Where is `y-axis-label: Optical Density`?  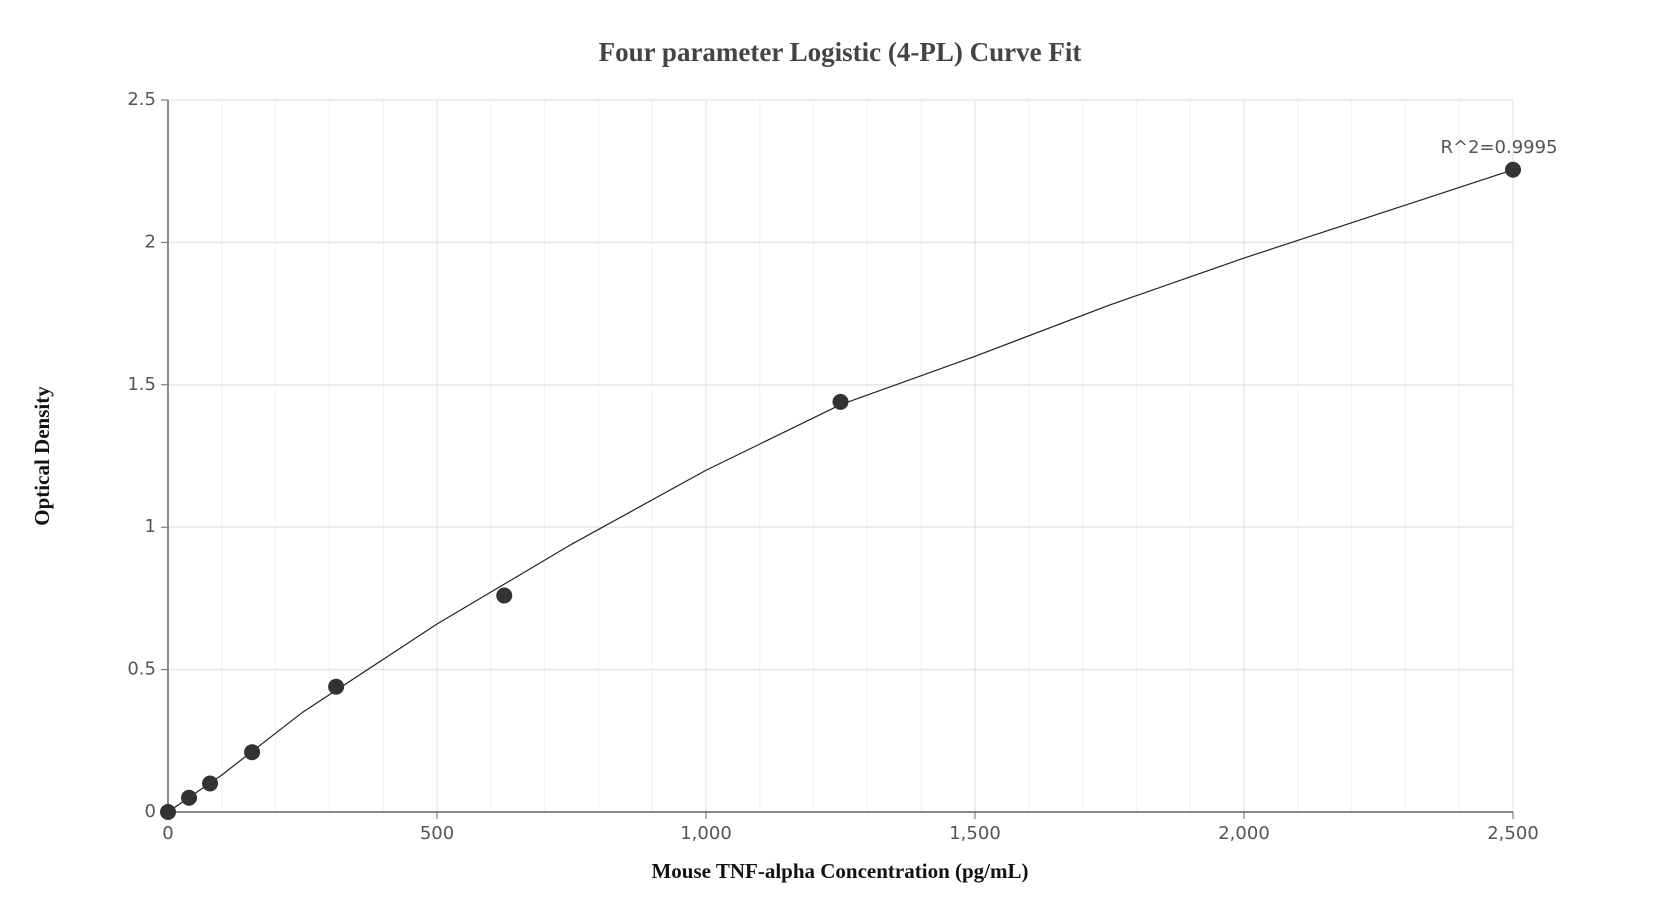
y-axis-label: Optical Density is located at coordinates (42, 456).